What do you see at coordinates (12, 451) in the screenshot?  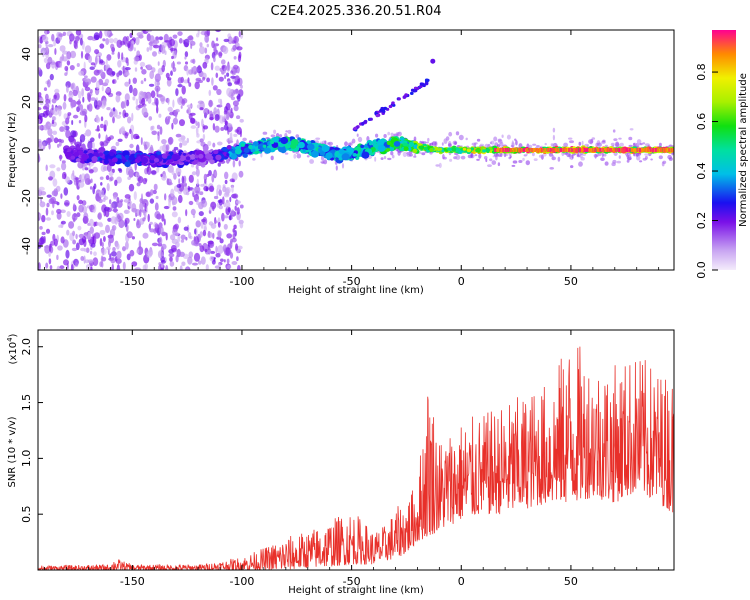 I see `snr-y-axis-label: SNR (10 * v/v)` at bounding box center [12, 451].